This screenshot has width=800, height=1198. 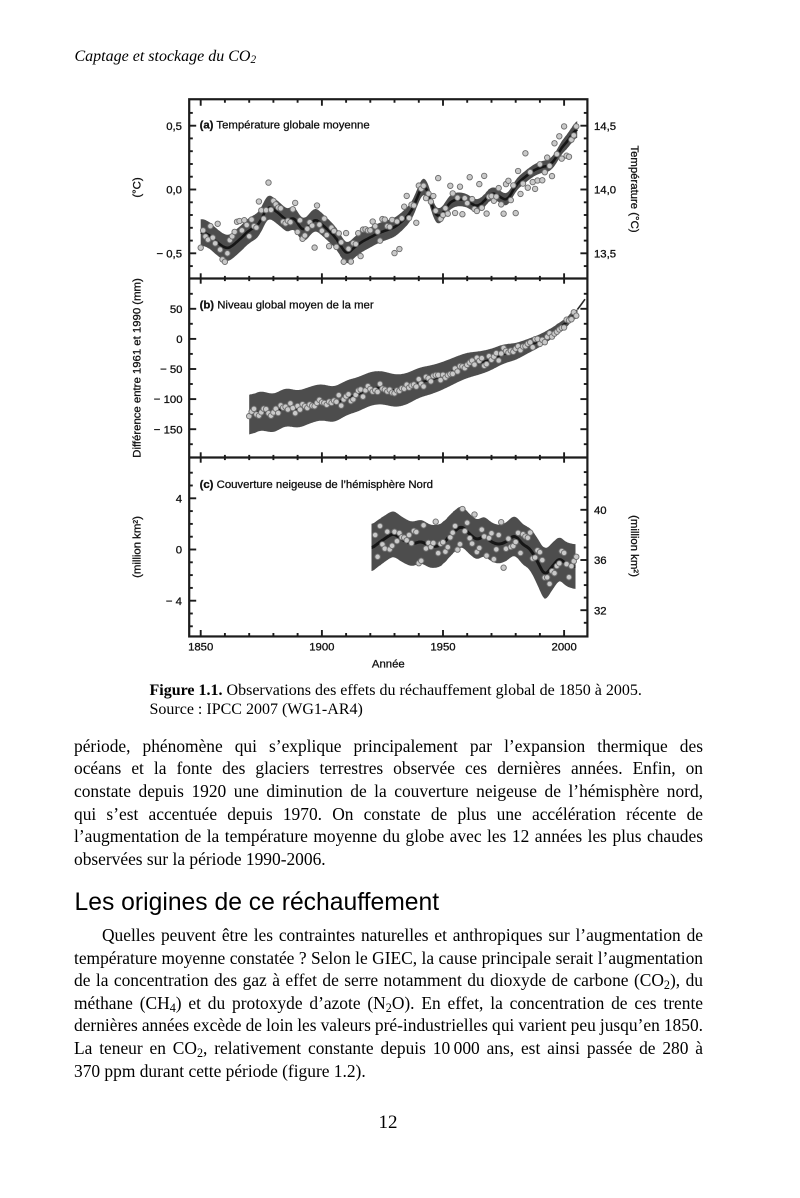 What do you see at coordinates (168, 400) in the screenshot?
I see `svg-text: − 100` at bounding box center [168, 400].